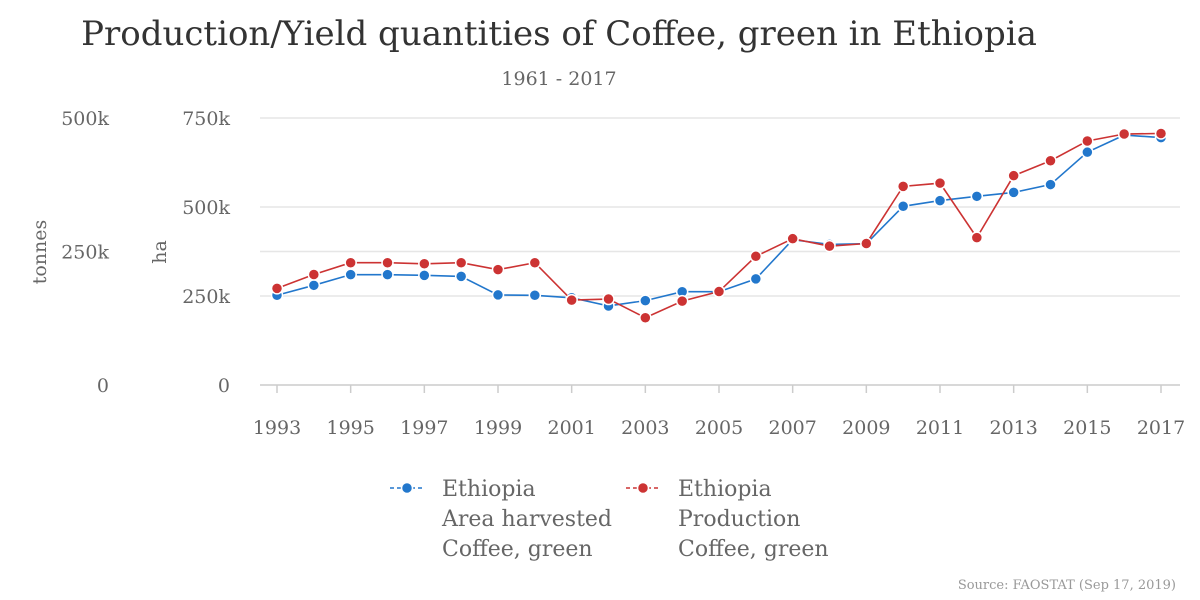  I want to click on y-axes: 0 250k 500k 0 250k 500k 750k, so click(145, 252).